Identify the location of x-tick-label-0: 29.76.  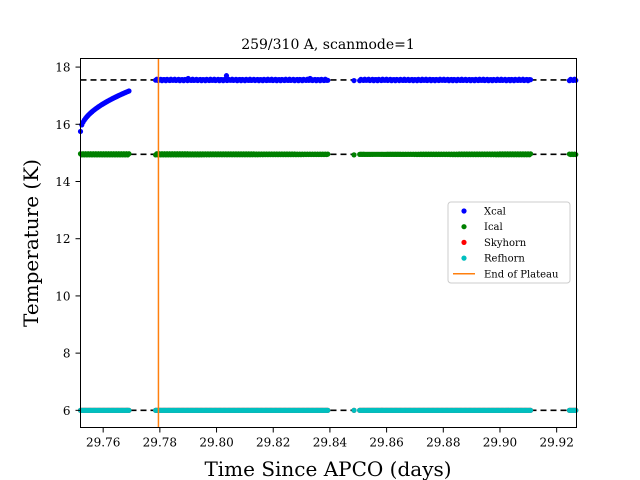
(103, 443).